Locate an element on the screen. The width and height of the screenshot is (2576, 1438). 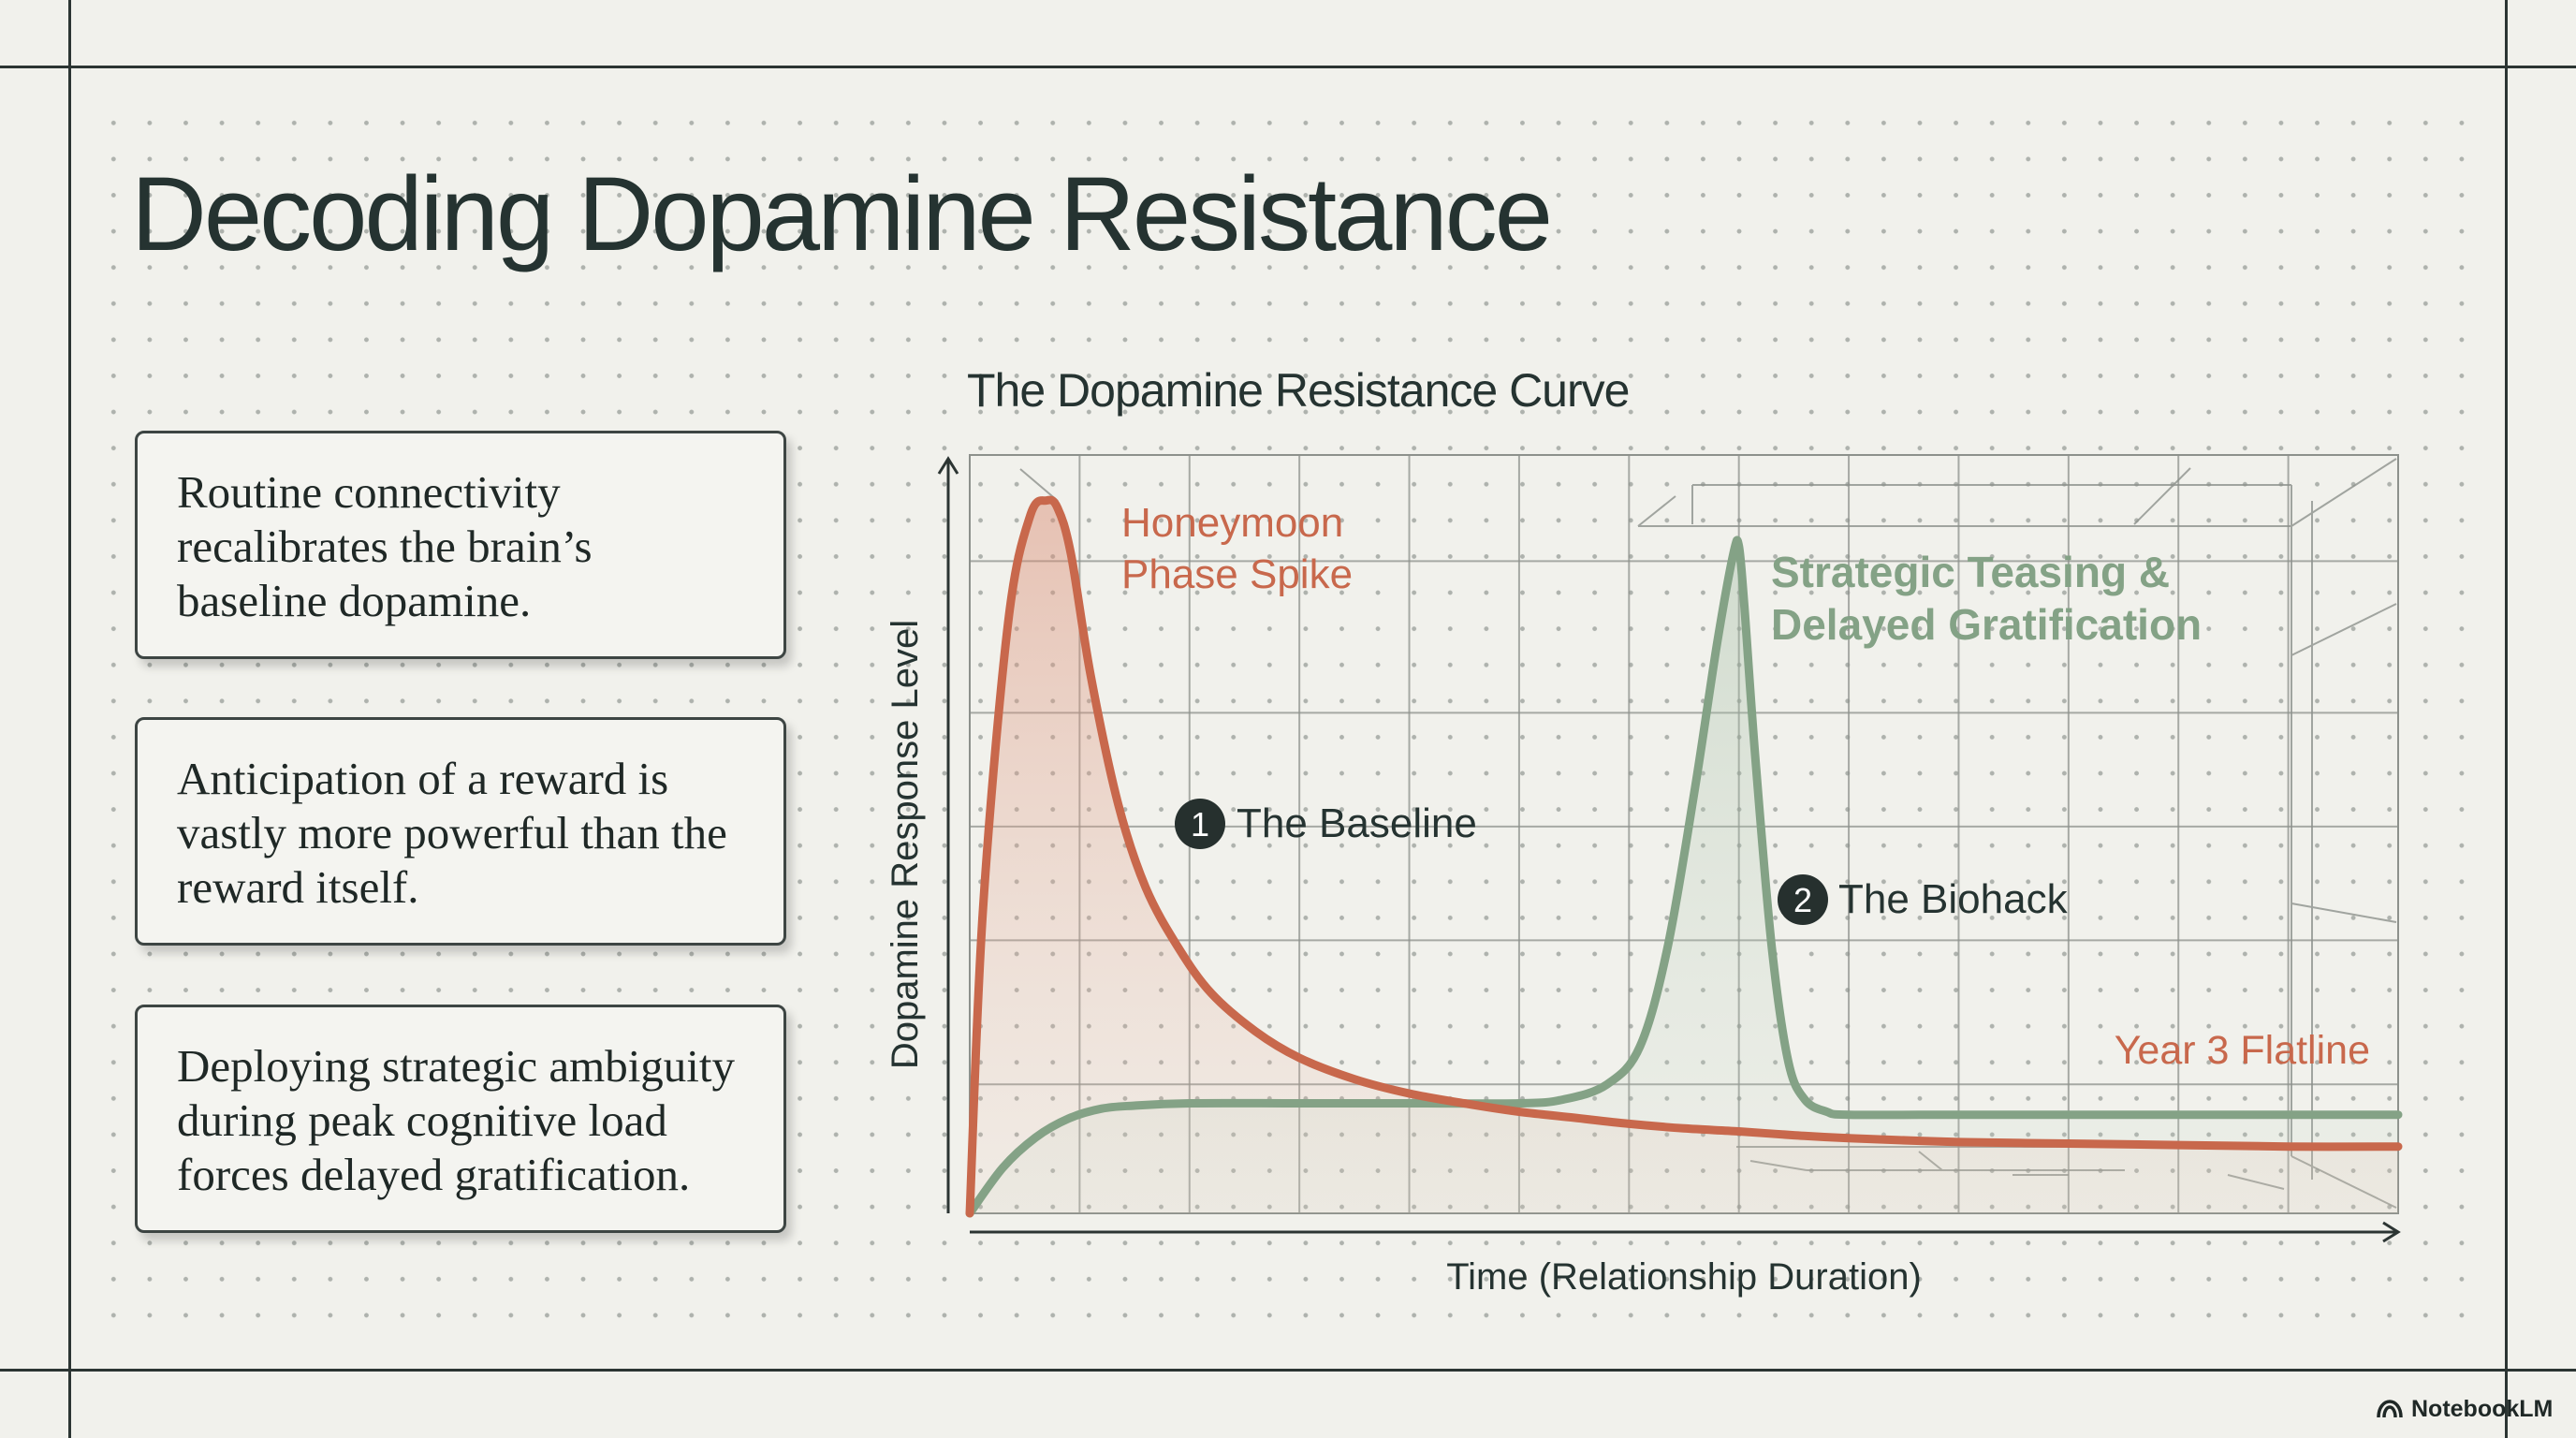
annotation-the-baseline: 1 The Baseline is located at coordinates (1326, 824).